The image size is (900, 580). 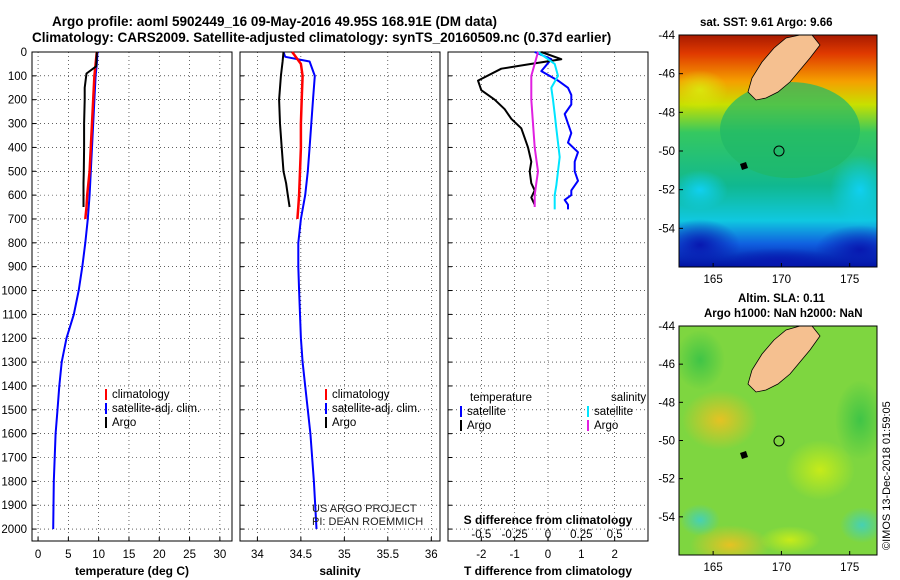 What do you see at coordinates (14, 506) in the screenshot?
I see `y-tick-label: 1900` at bounding box center [14, 506].